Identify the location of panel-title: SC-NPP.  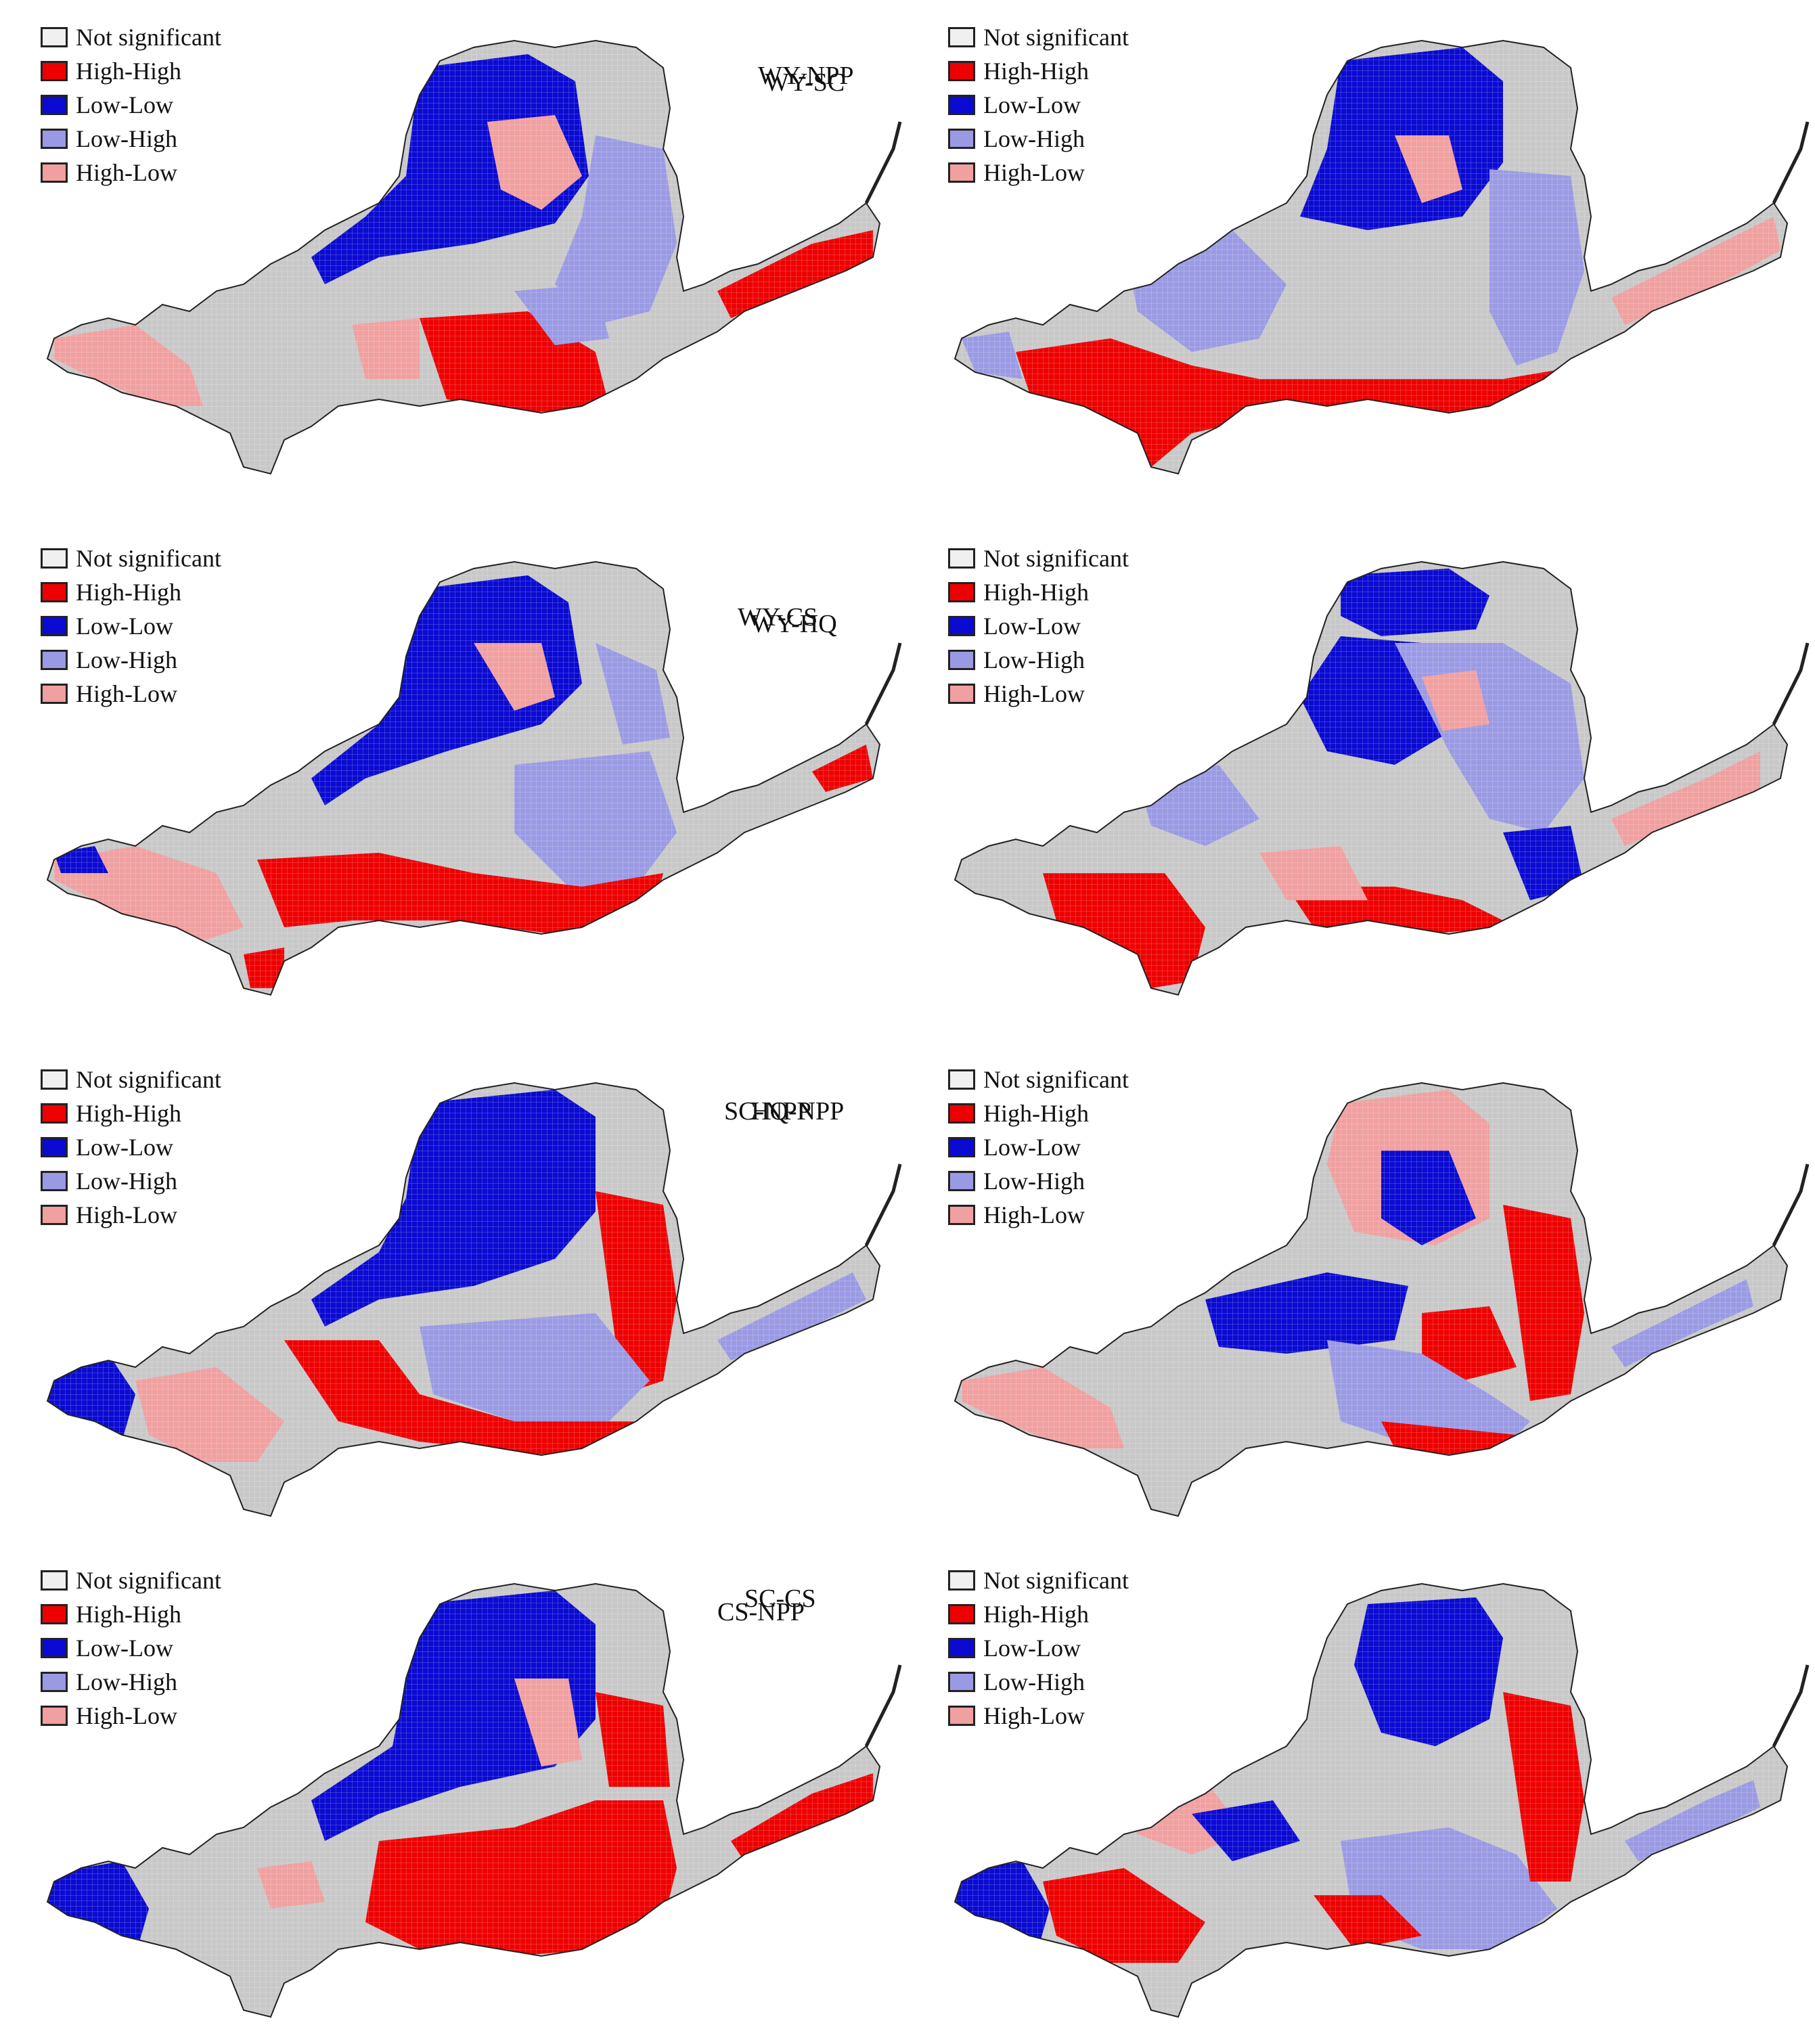
(768, 1111).